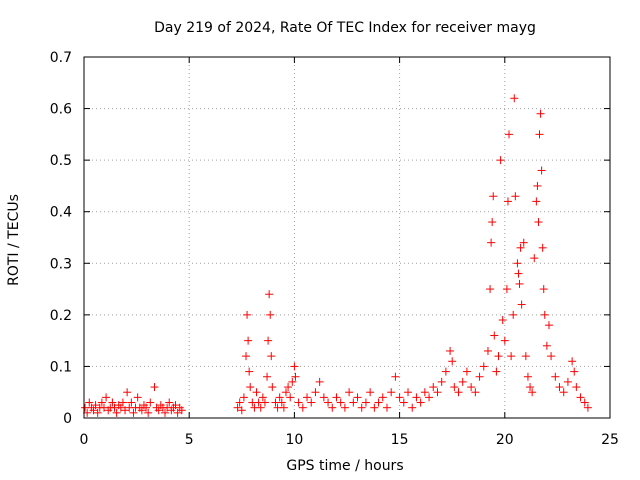 The image size is (640, 480). Describe the element at coordinates (610, 440) in the screenshot. I see `x-tick-label: 25` at that location.